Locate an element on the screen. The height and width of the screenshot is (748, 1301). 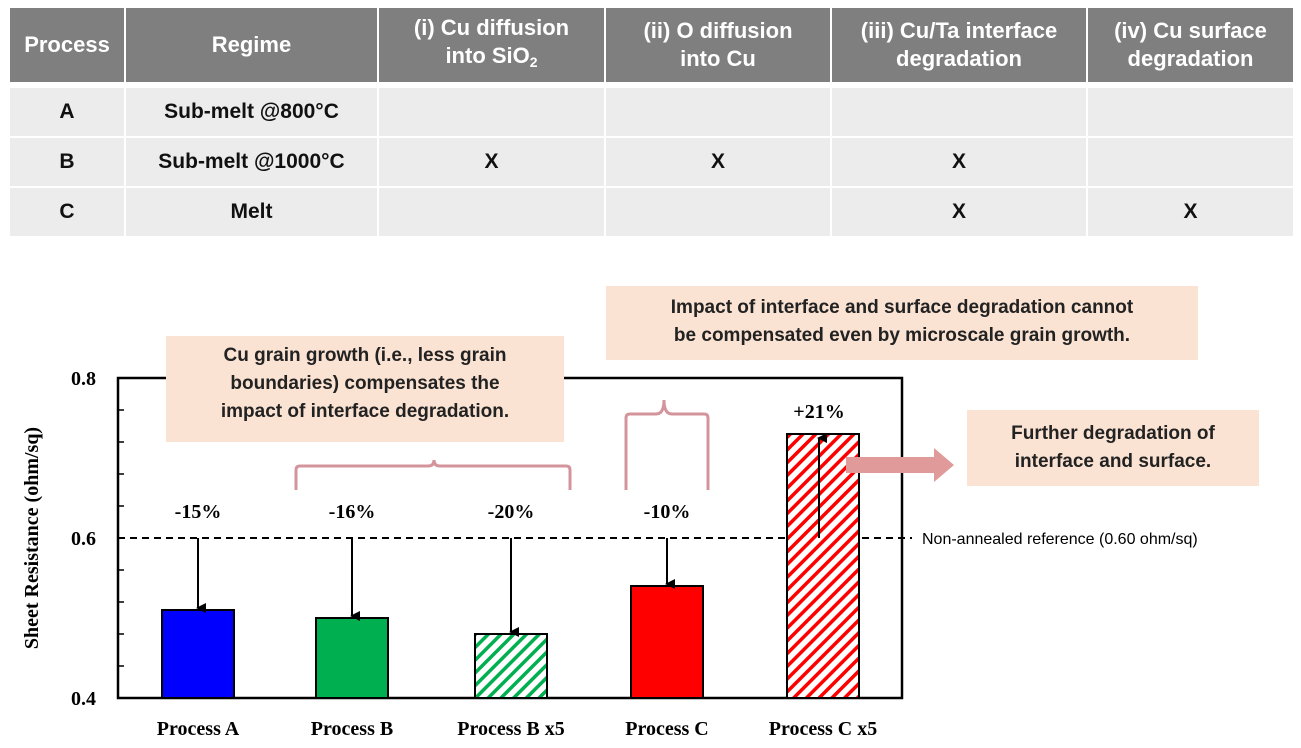
cell-regime: Sub-melt @800°C is located at coordinates (251, 109).